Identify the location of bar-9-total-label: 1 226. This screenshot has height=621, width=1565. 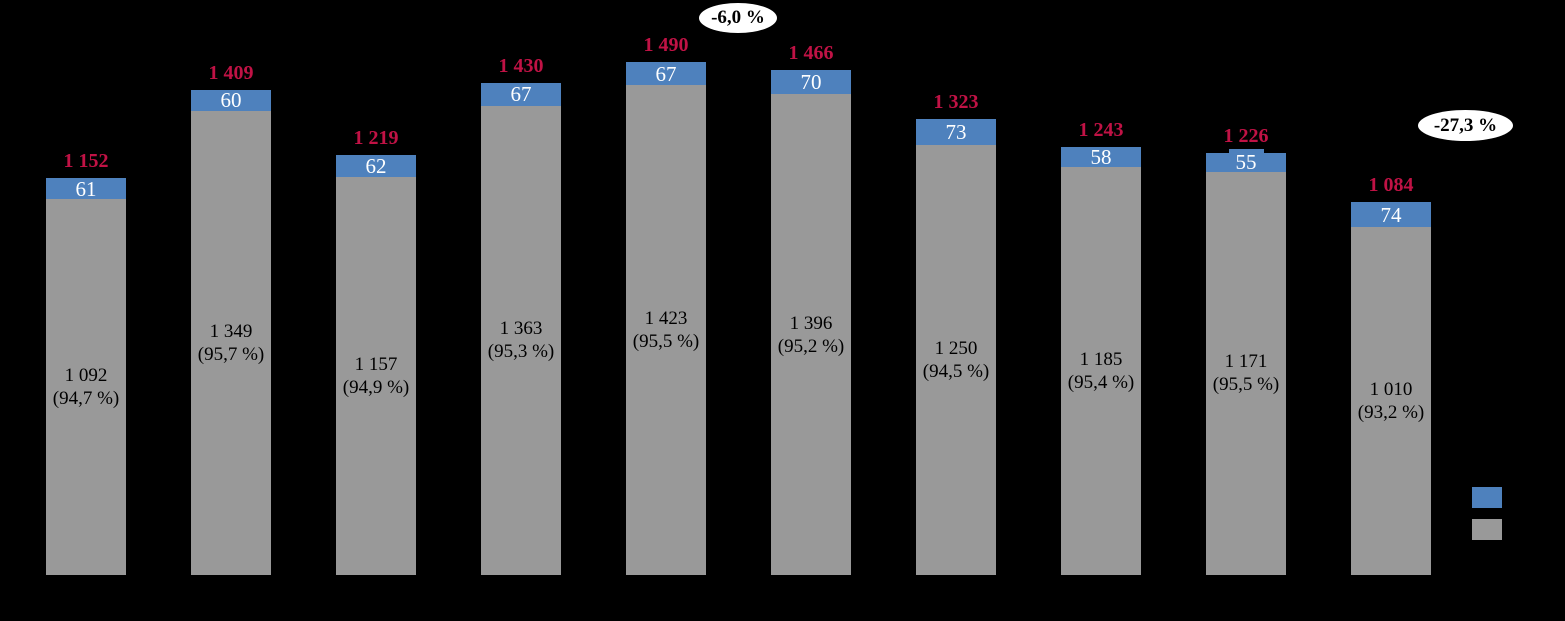
(1246, 135).